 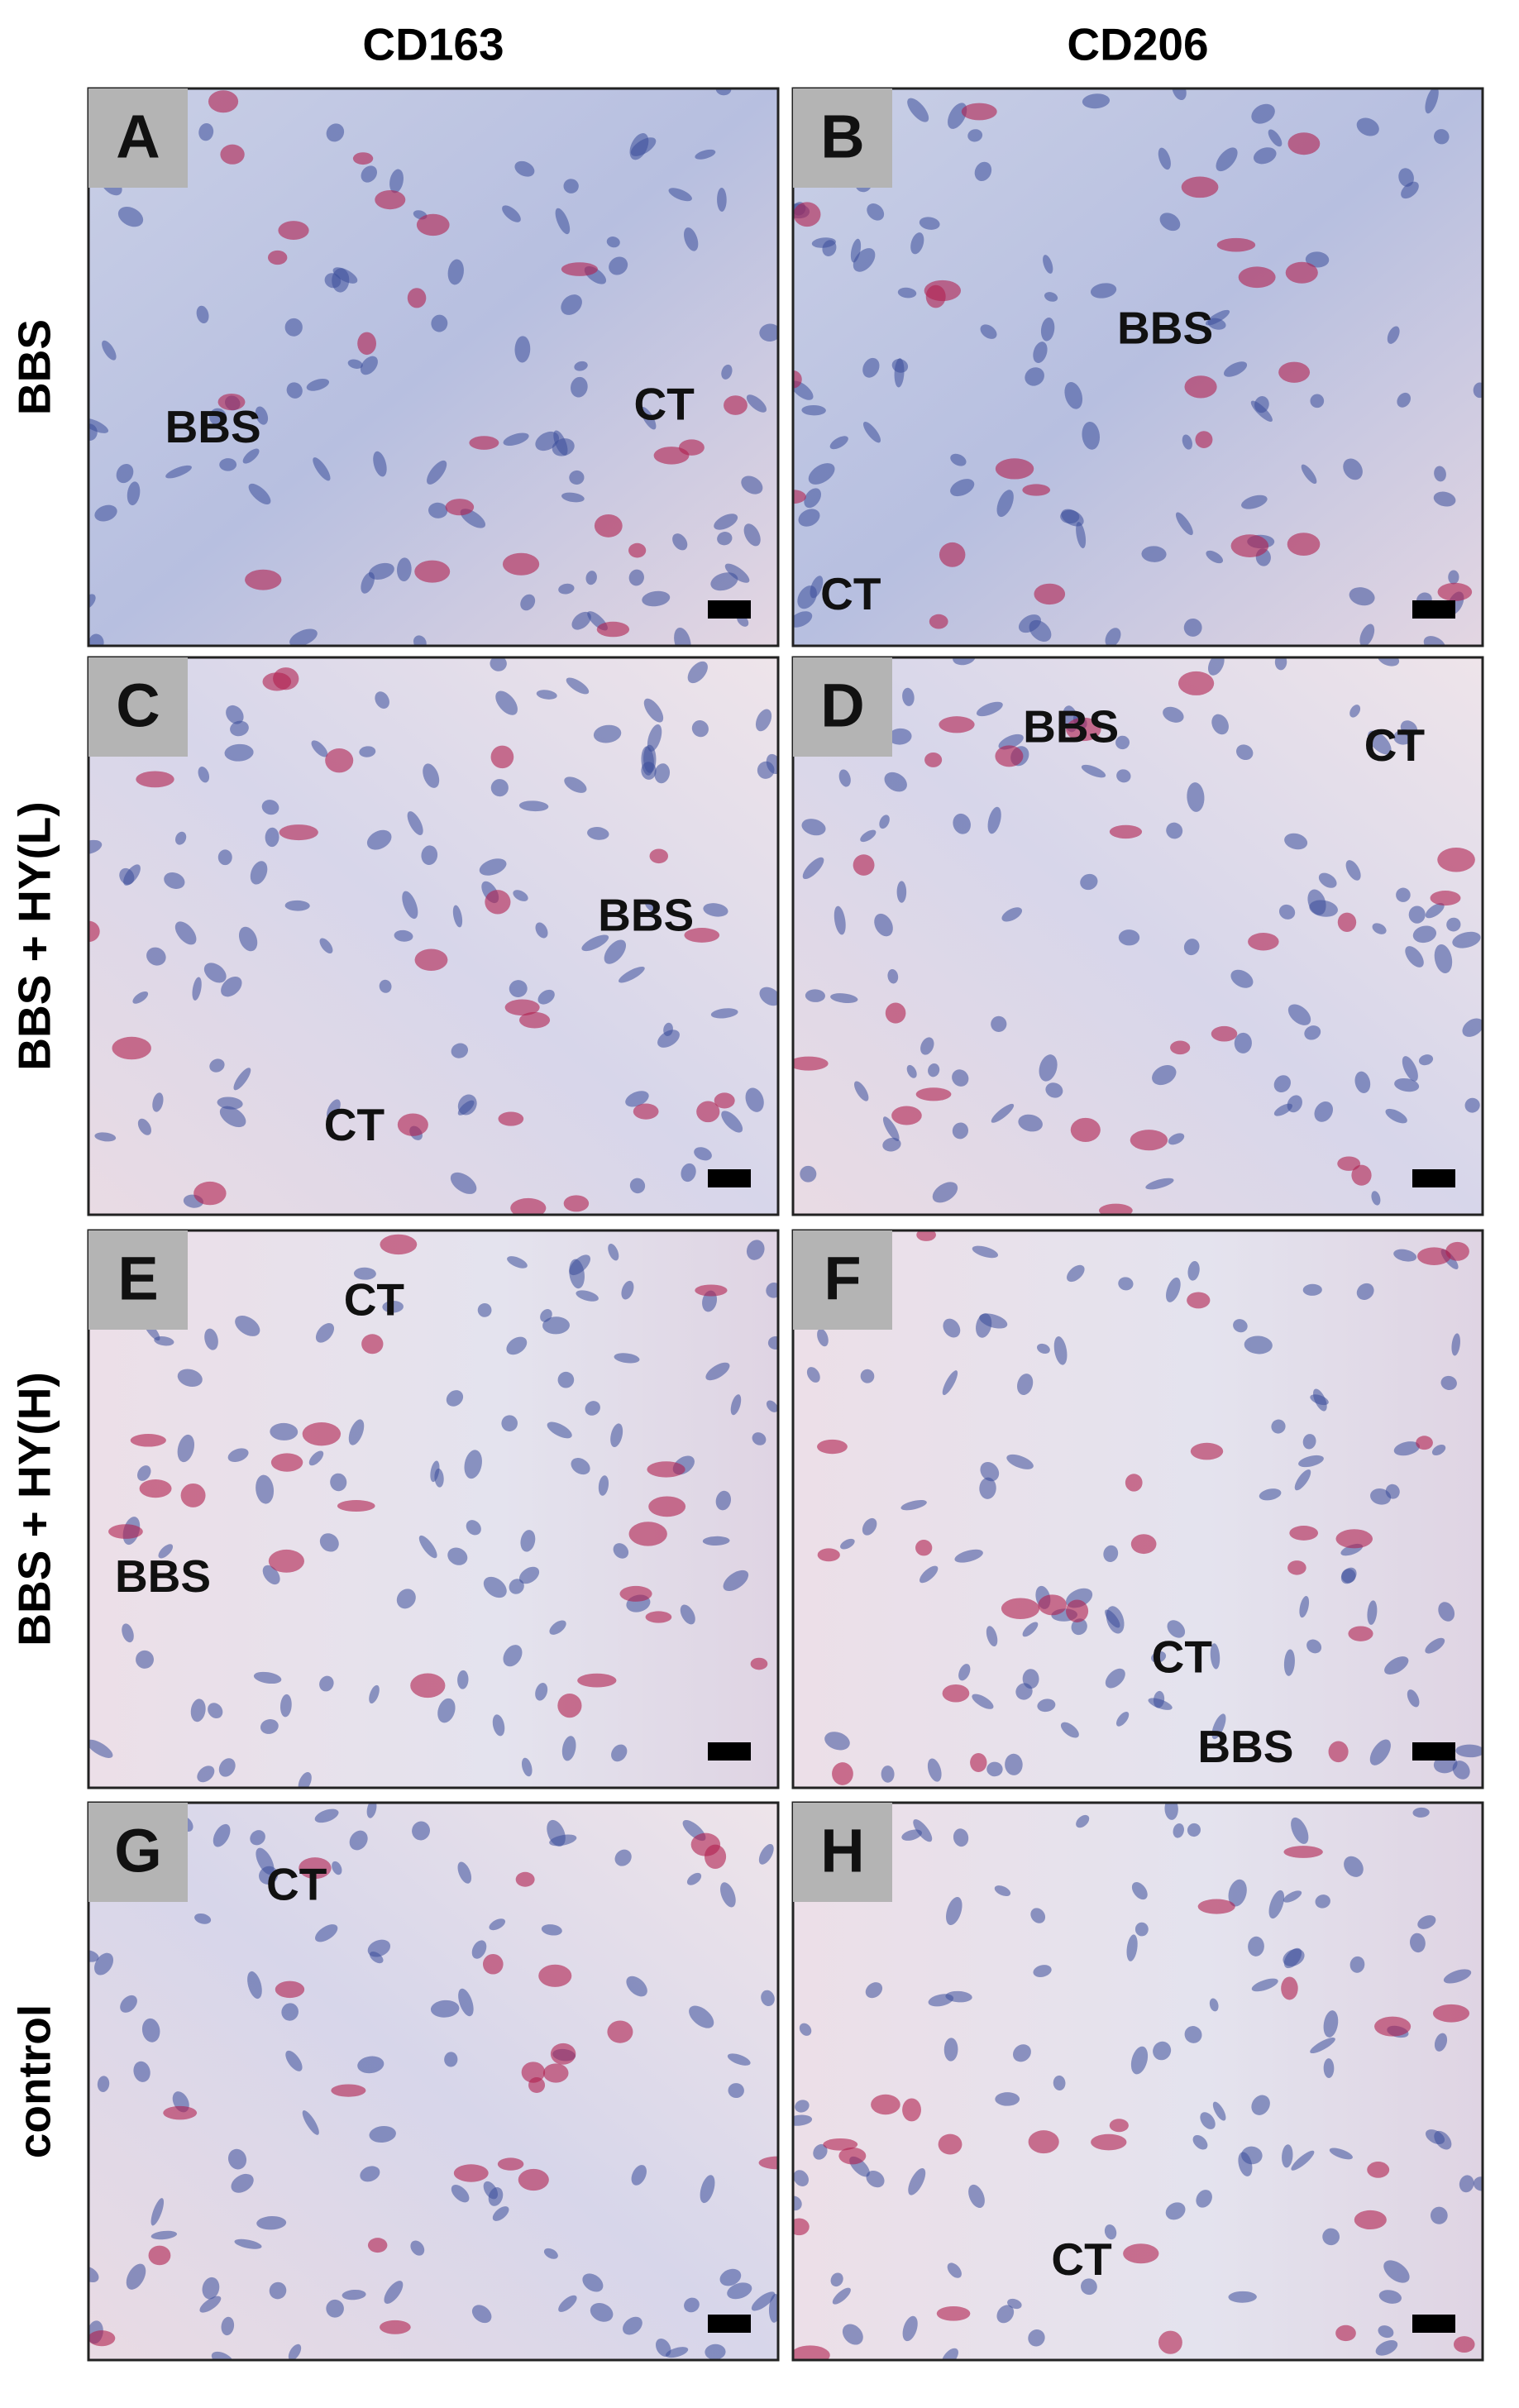 I want to click on panel-image, so click(x=433, y=367).